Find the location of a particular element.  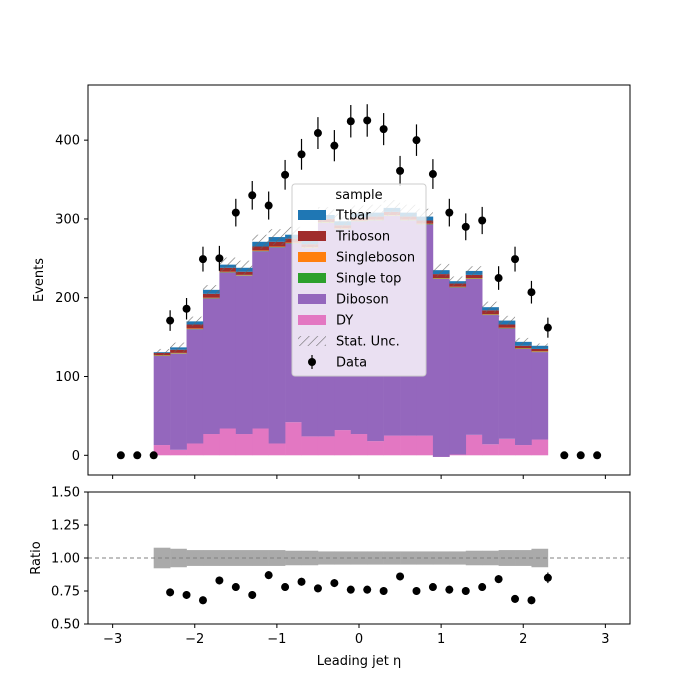

legend-hatch-swatch is located at coordinates (312, 341).